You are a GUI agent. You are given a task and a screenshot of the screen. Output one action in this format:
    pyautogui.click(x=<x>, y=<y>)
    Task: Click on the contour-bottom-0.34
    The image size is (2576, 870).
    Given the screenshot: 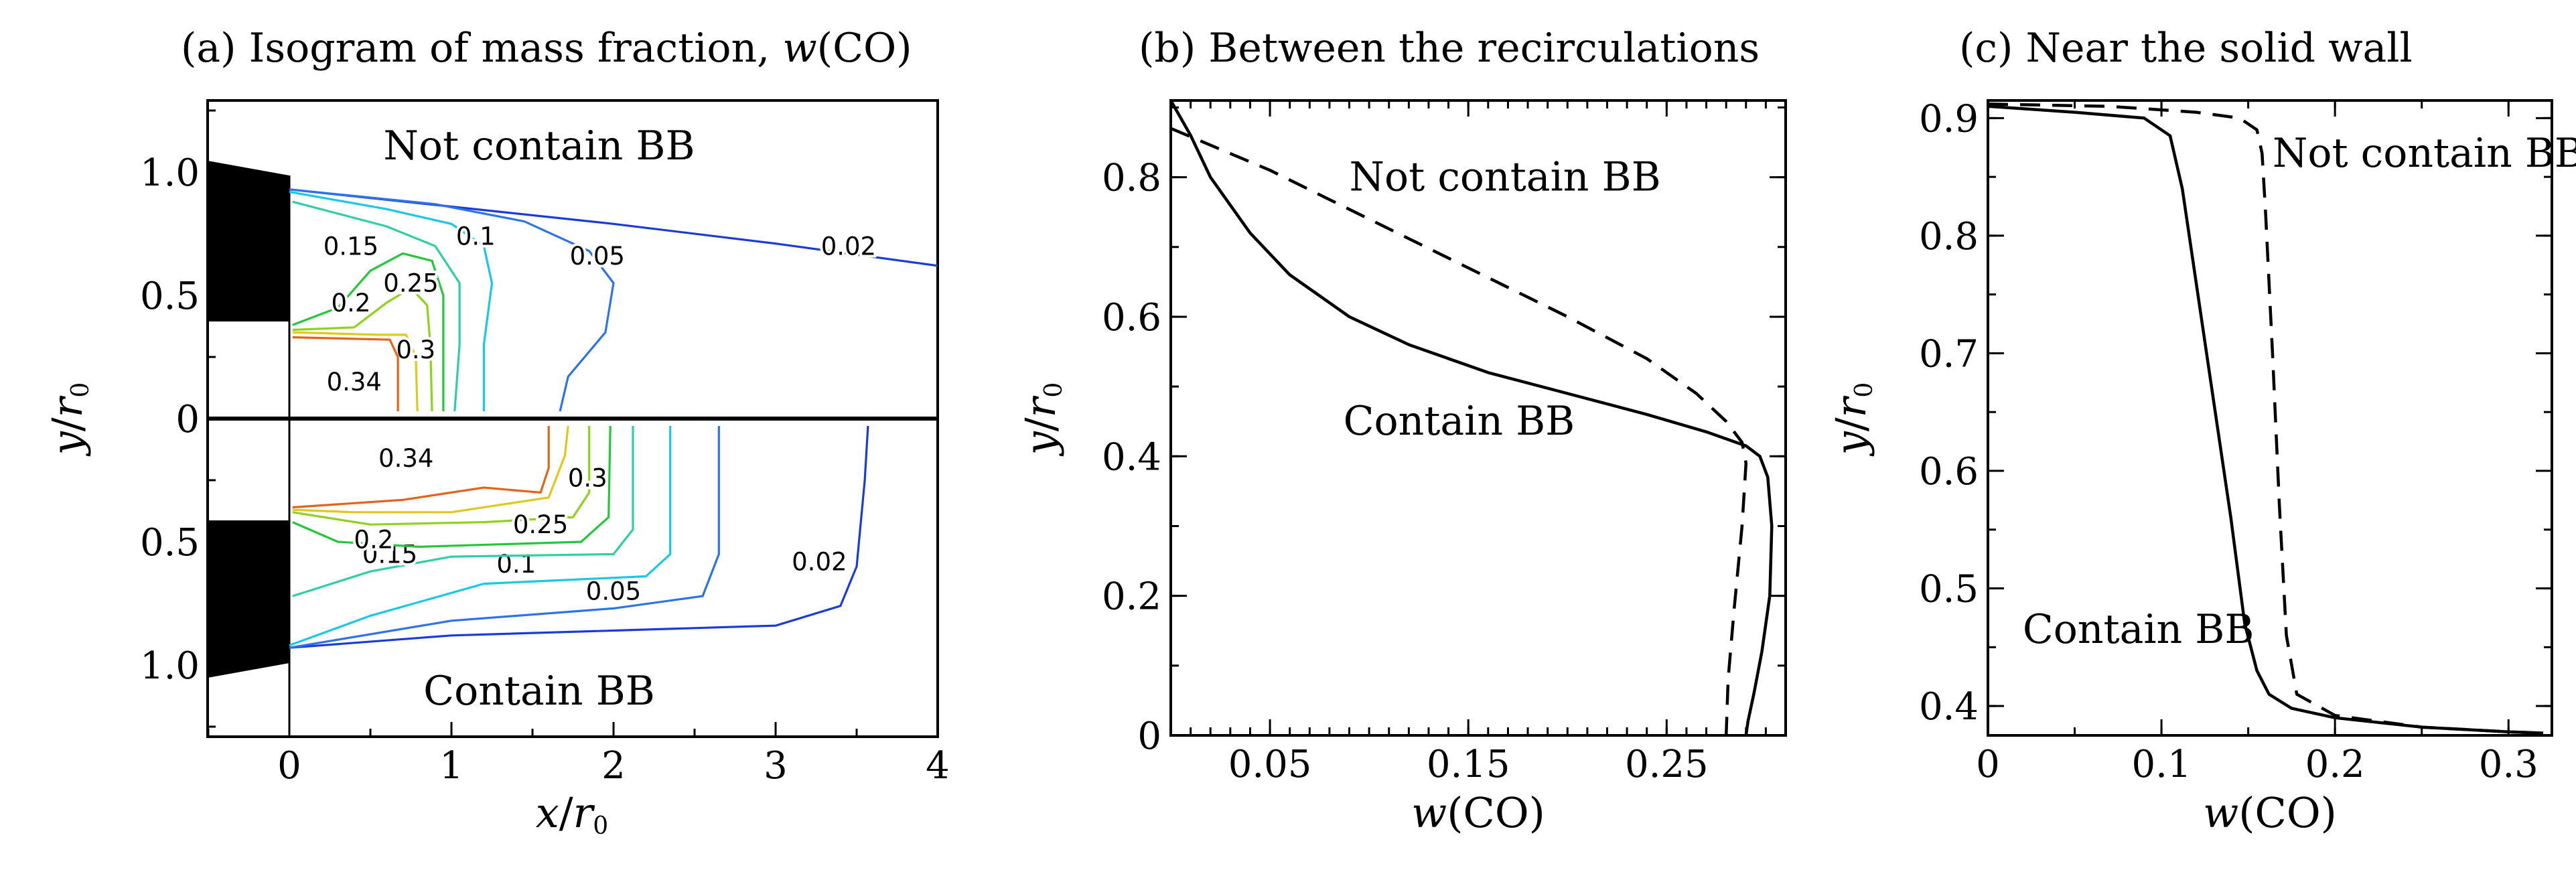 What is the action you would take?
    pyautogui.click(x=421, y=467)
    